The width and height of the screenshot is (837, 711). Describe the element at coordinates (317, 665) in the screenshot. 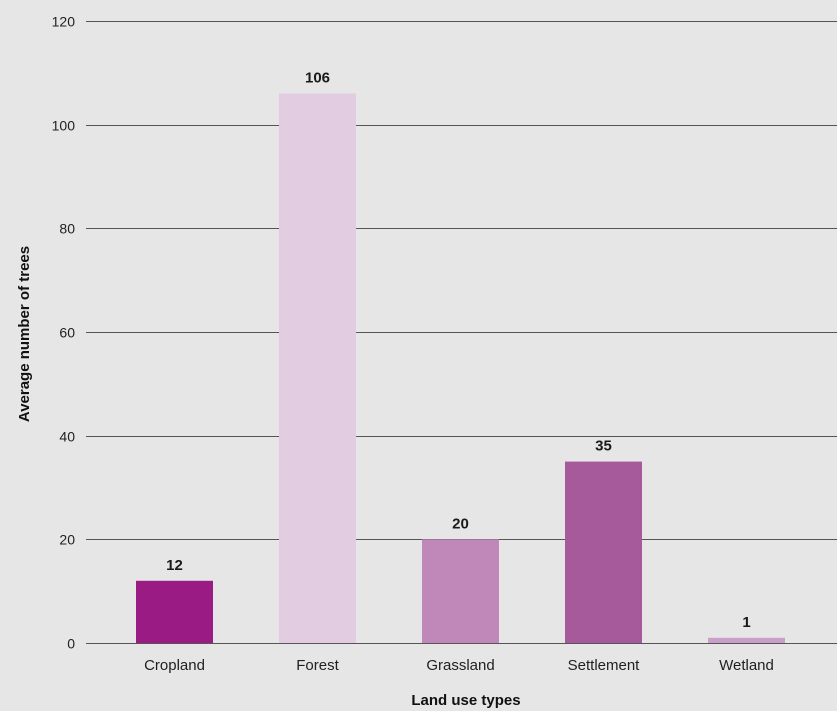

I see `x-tick-label-forest: Forest` at that location.